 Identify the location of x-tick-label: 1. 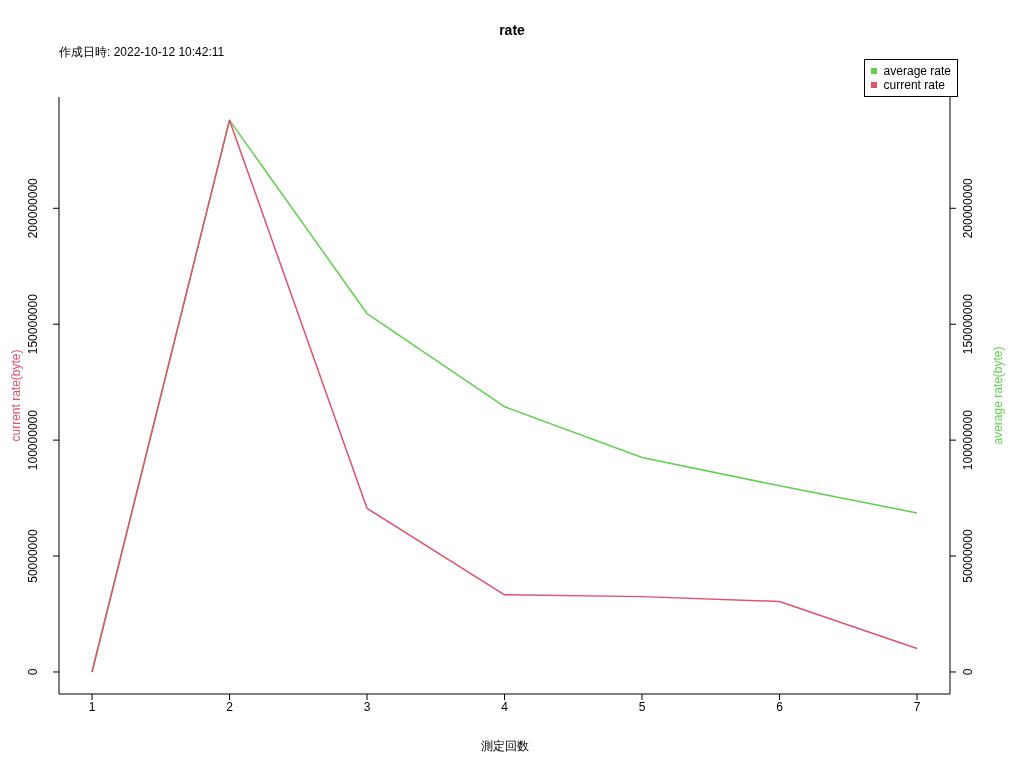
(92, 706).